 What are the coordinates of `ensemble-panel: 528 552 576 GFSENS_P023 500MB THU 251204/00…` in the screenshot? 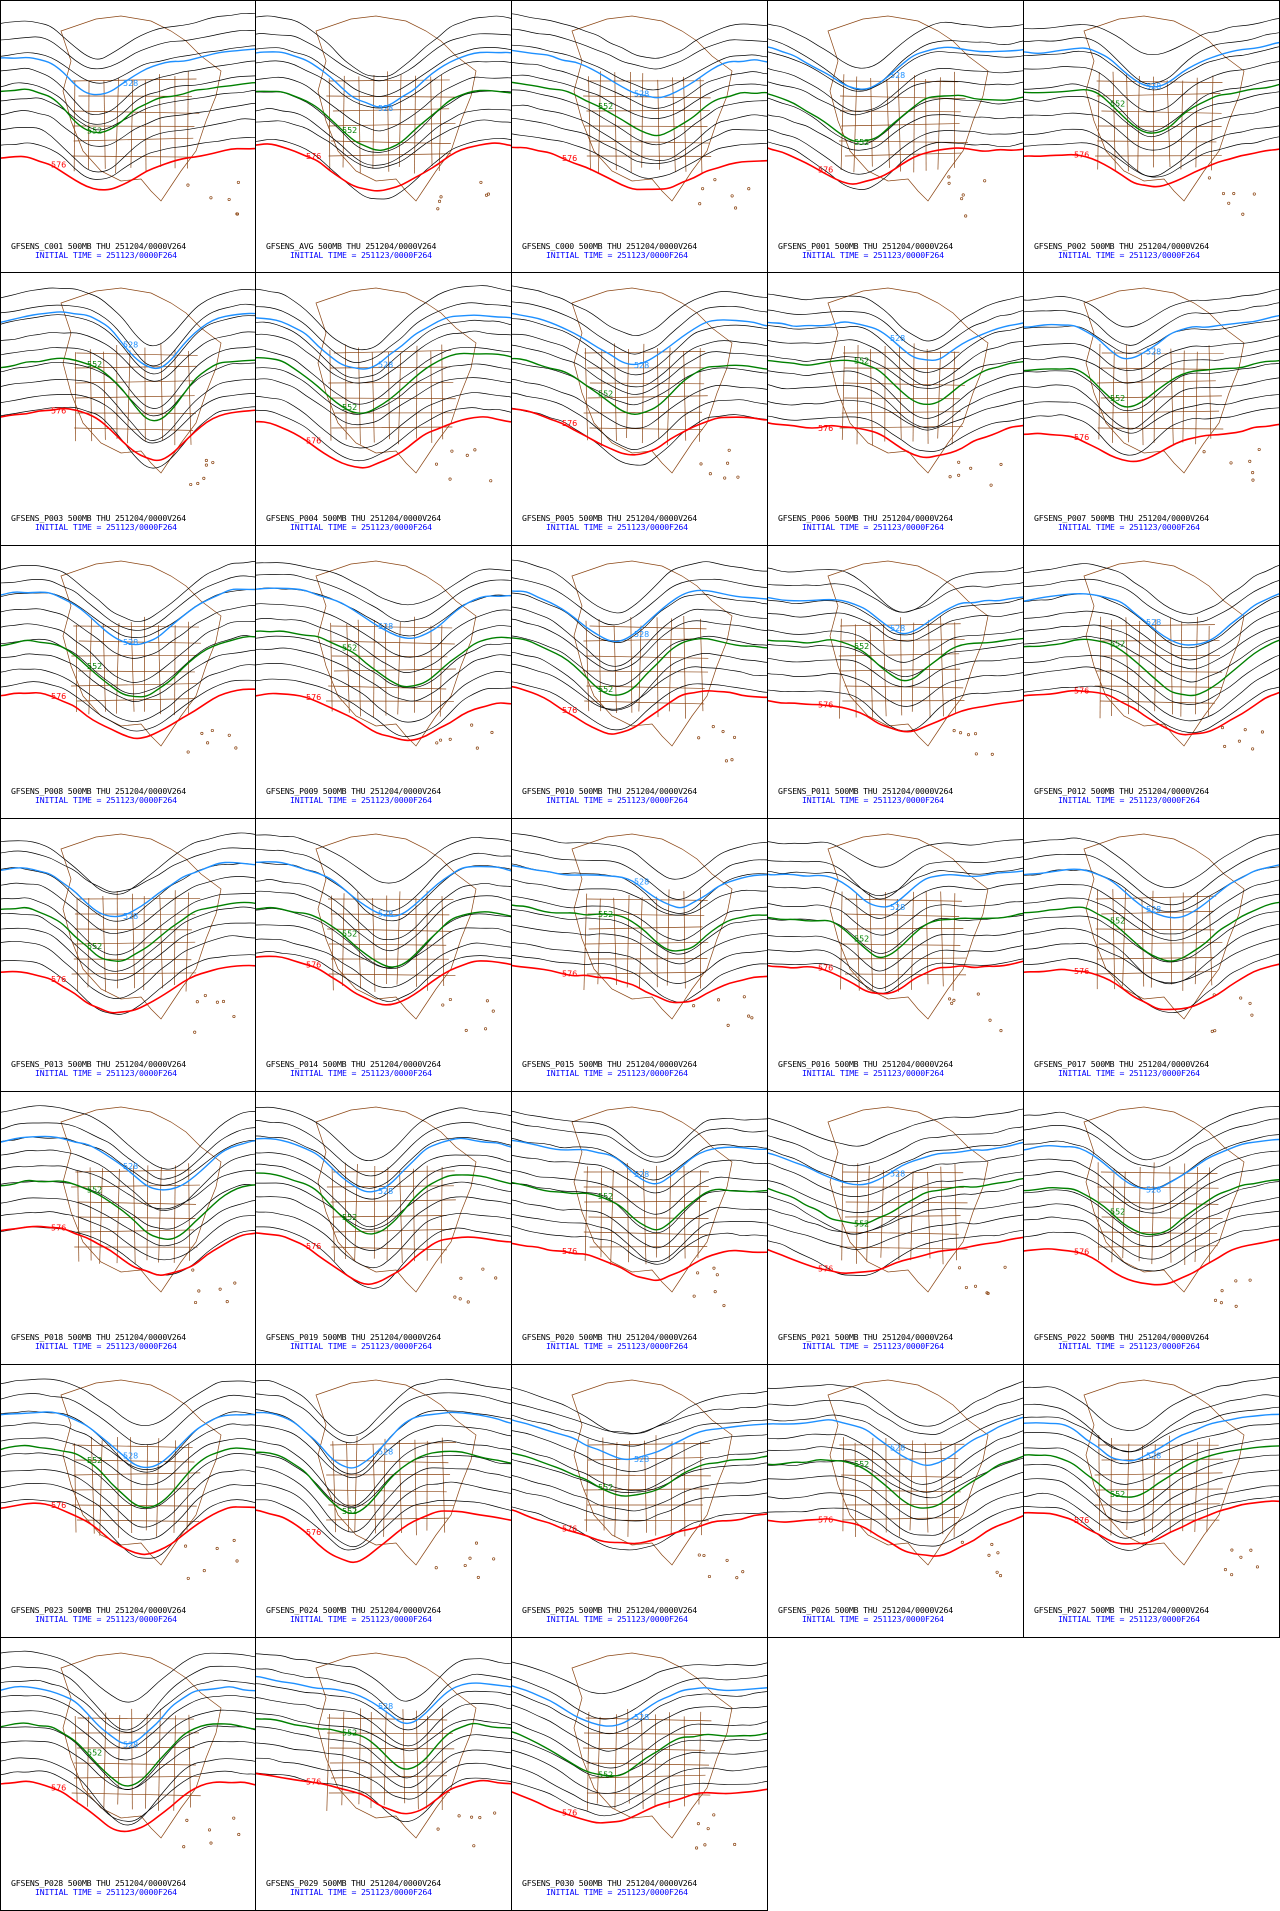 It's located at (128, 1501).